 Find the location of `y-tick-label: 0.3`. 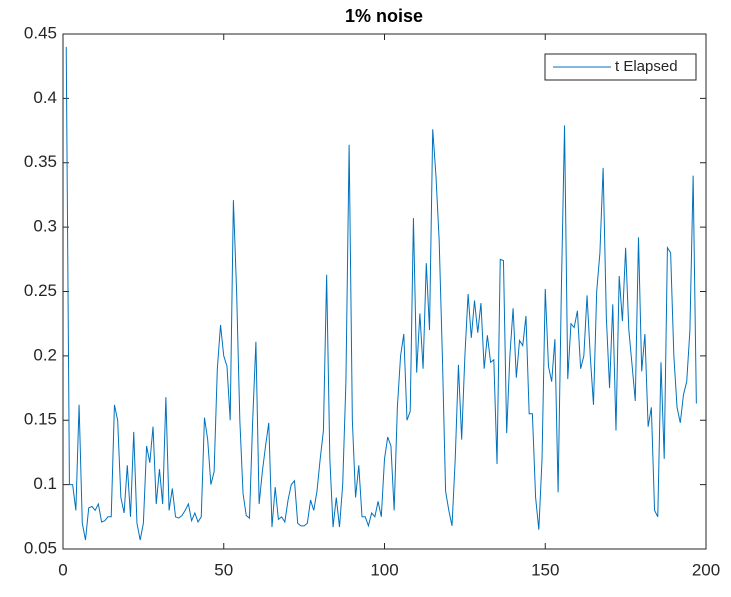

y-tick-label: 0.3 is located at coordinates (45, 226).